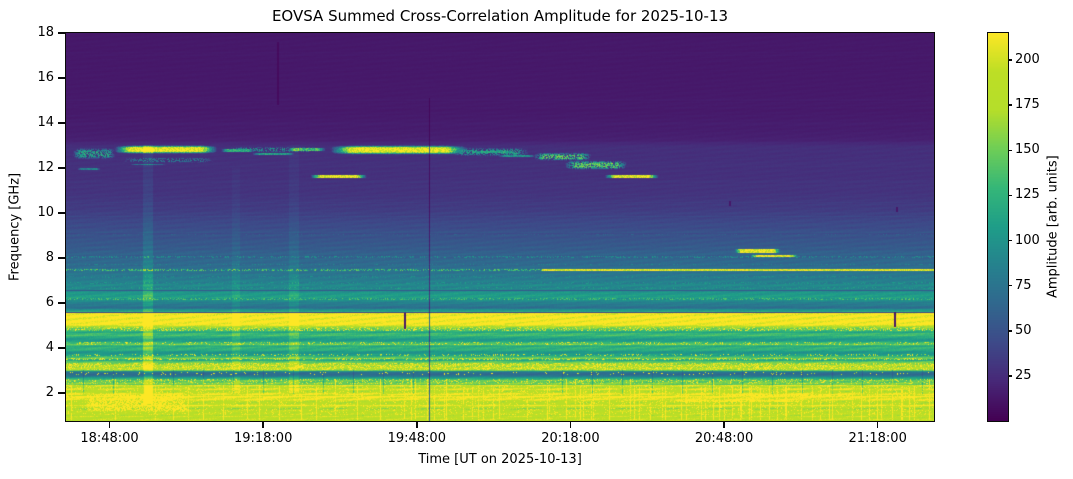 This screenshot has width=1073, height=479. Describe the element at coordinates (1023, 330) in the screenshot. I see `colorbar-tick-label: 50` at that location.